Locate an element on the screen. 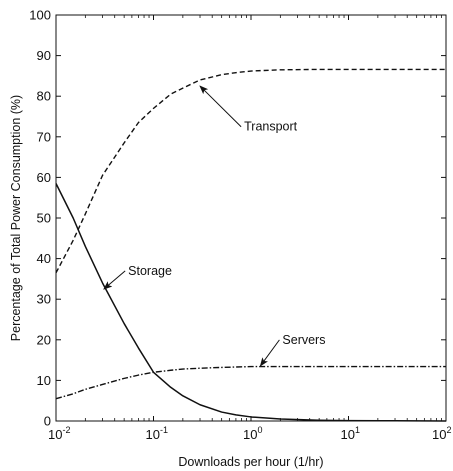  y-tick-labels: 0 10 20 30 40 50 60 70 80 90 100 is located at coordinates (40, 218).